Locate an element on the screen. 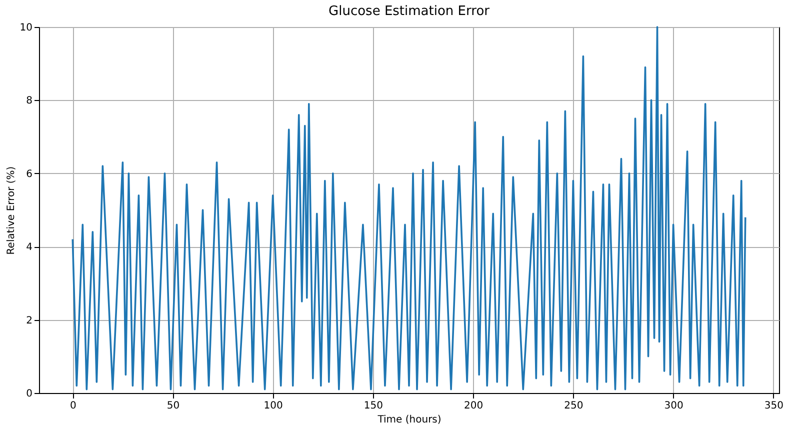 The image size is (795, 432). y-tick-label: 6 is located at coordinates (29, 174).